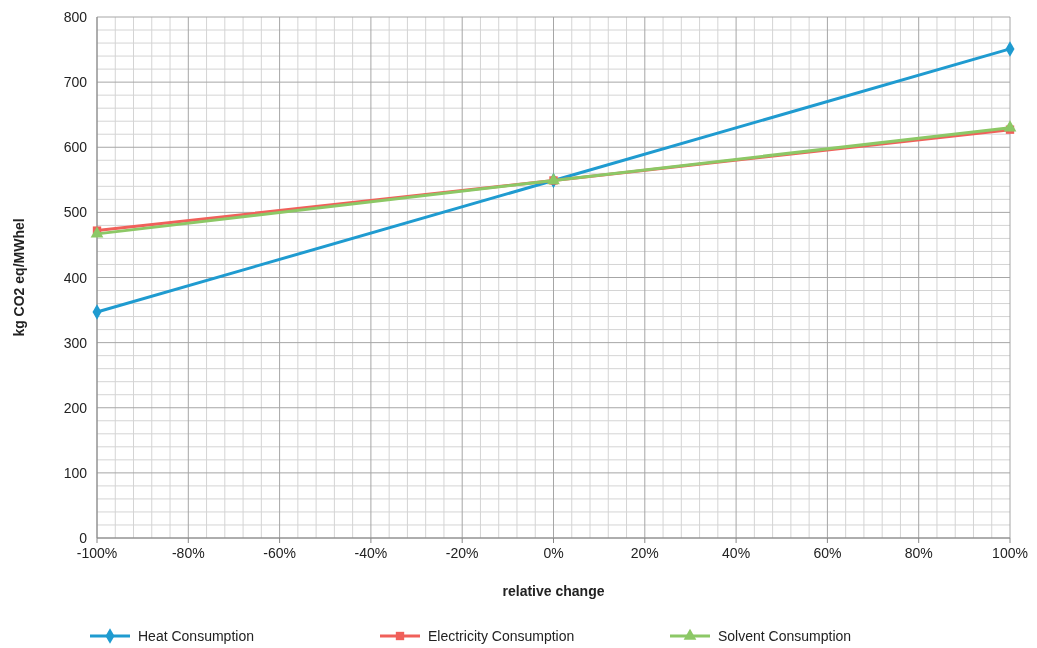  I want to click on y-axis-title: kg CO2 eq/MWhel, so click(19, 277).